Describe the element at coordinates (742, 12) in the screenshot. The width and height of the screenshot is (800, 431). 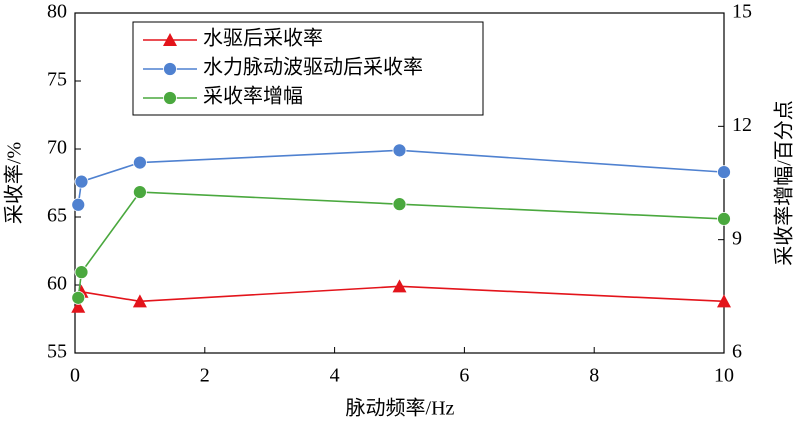
I see `y2-tick-label: 15` at that location.